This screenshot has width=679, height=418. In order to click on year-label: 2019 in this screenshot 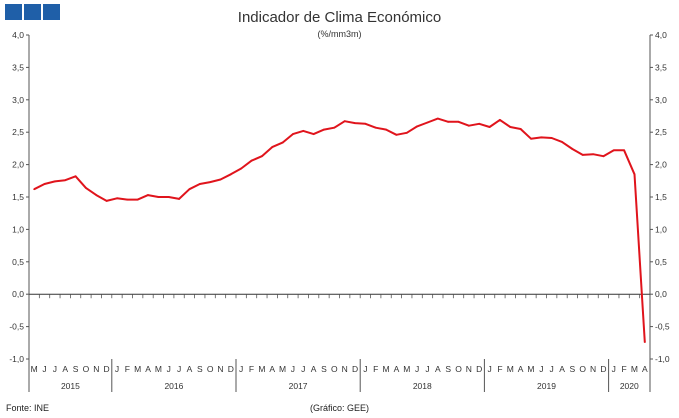, I will do `click(546, 386)`.